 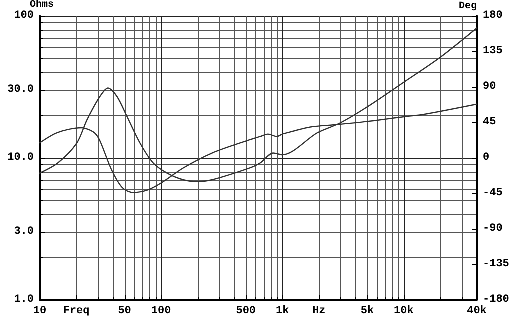 What do you see at coordinates (246, 312) in the screenshot?
I see `x-tick-label: 500` at bounding box center [246, 312].